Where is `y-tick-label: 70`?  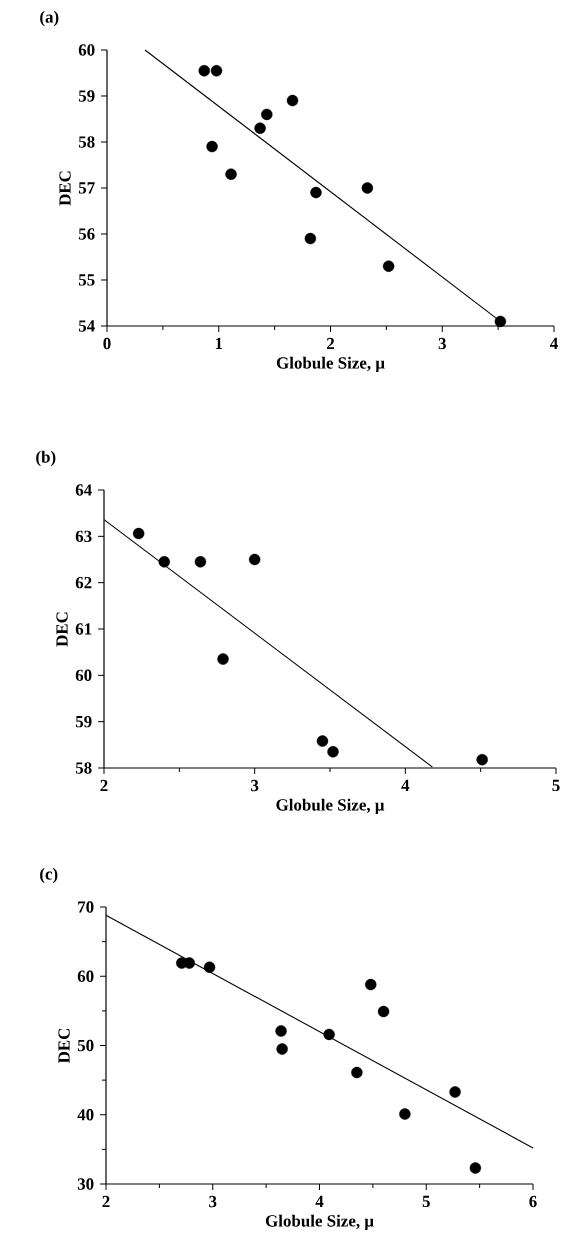
y-tick-label: 70 is located at coordinates (86, 907).